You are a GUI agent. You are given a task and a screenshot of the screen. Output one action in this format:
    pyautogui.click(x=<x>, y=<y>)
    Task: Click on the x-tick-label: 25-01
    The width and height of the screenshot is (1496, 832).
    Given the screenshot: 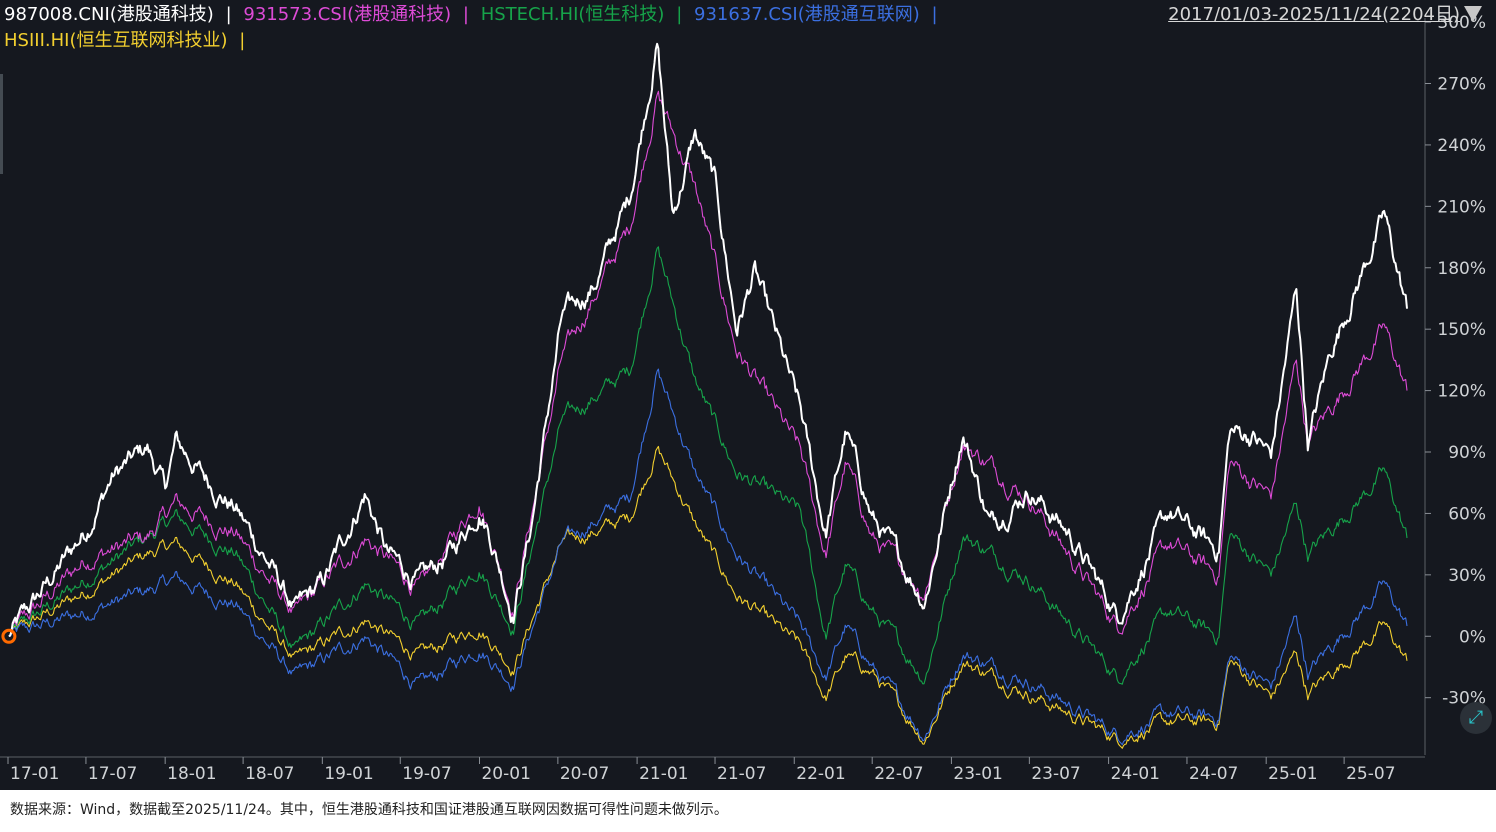 What is the action you would take?
    pyautogui.click(x=1292, y=774)
    